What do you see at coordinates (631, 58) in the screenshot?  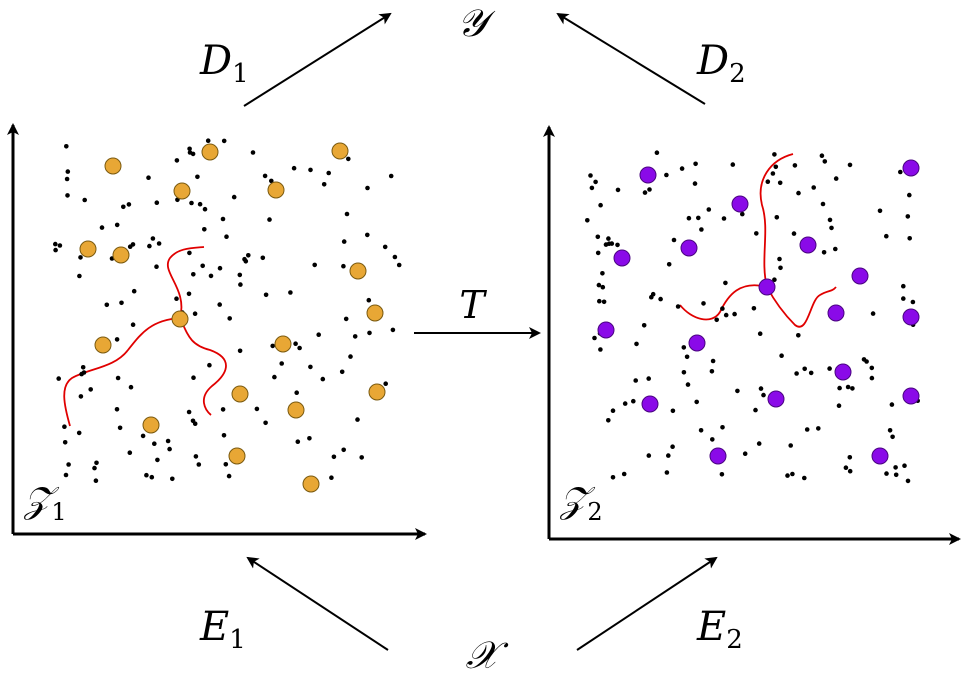 I see `decoder-2-arrow` at bounding box center [631, 58].